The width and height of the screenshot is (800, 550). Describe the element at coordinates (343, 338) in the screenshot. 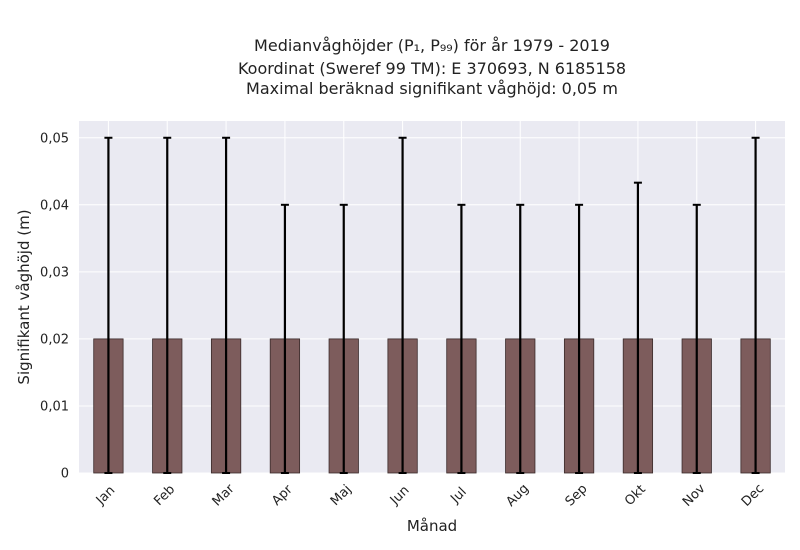

I see `error-bar-maj` at that location.